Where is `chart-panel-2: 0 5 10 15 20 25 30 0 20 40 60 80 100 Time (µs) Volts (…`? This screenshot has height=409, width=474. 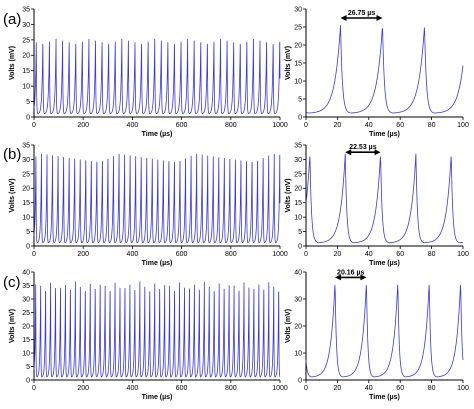
chart-panel-2: 0 5 10 15 20 25 30 0 20 40 60 80 100 Time (µs) Volts (… is located at coordinates (377, 72).